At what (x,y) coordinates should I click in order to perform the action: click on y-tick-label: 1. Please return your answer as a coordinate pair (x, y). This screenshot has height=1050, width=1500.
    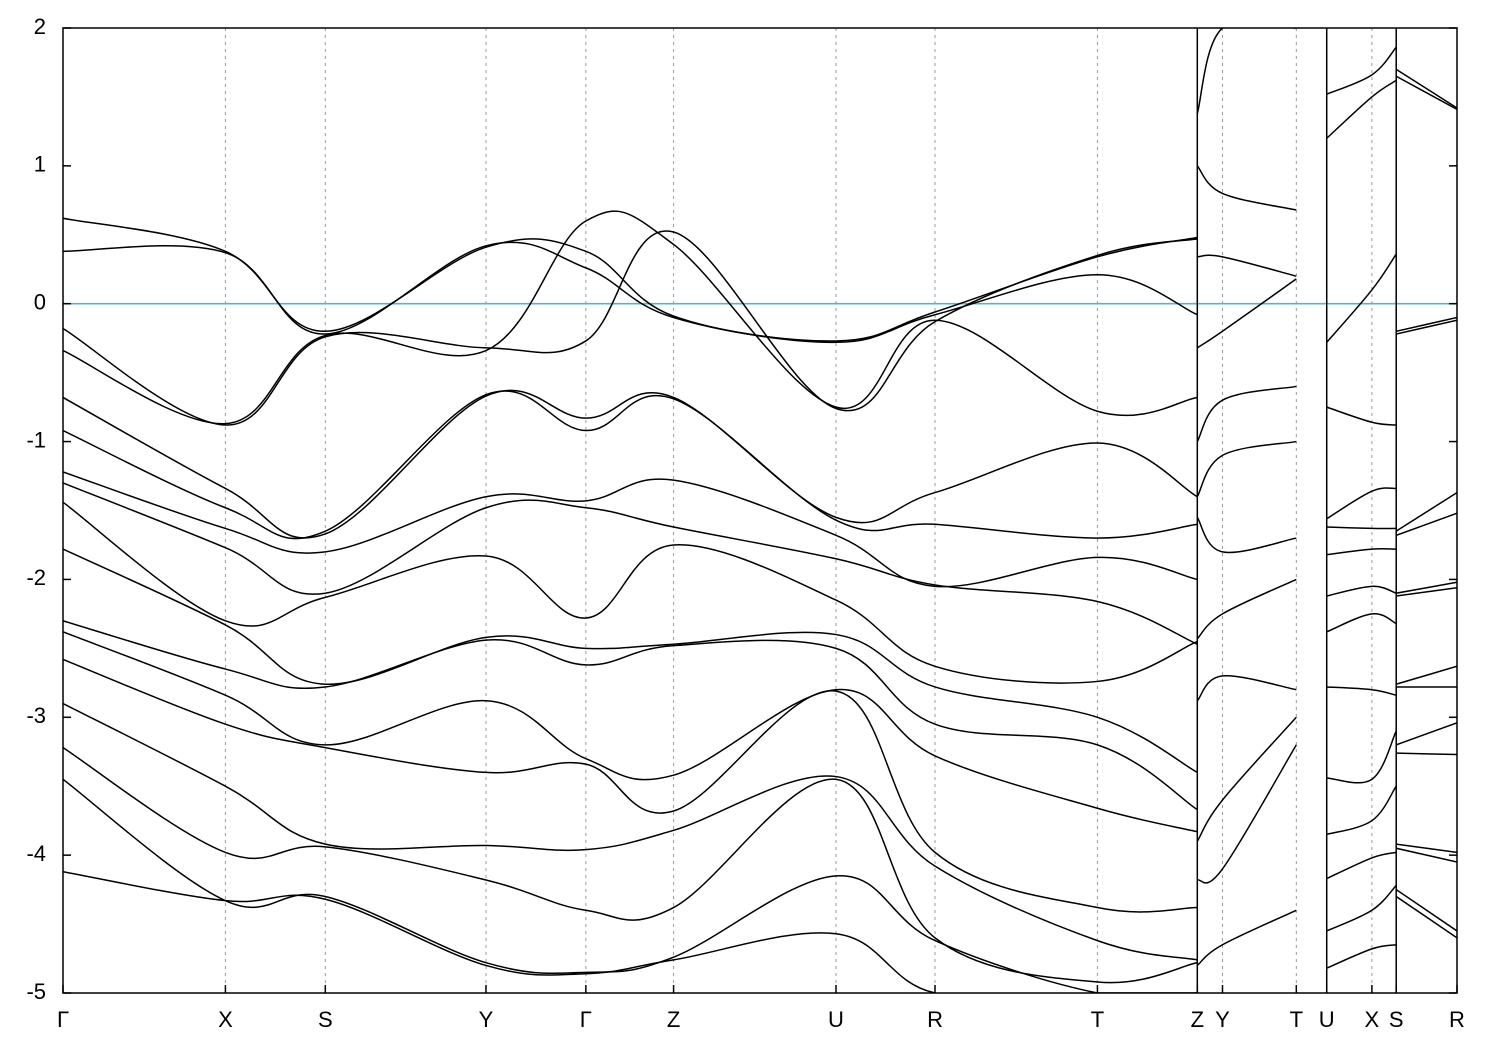
    Looking at the image, I should click on (40, 164).